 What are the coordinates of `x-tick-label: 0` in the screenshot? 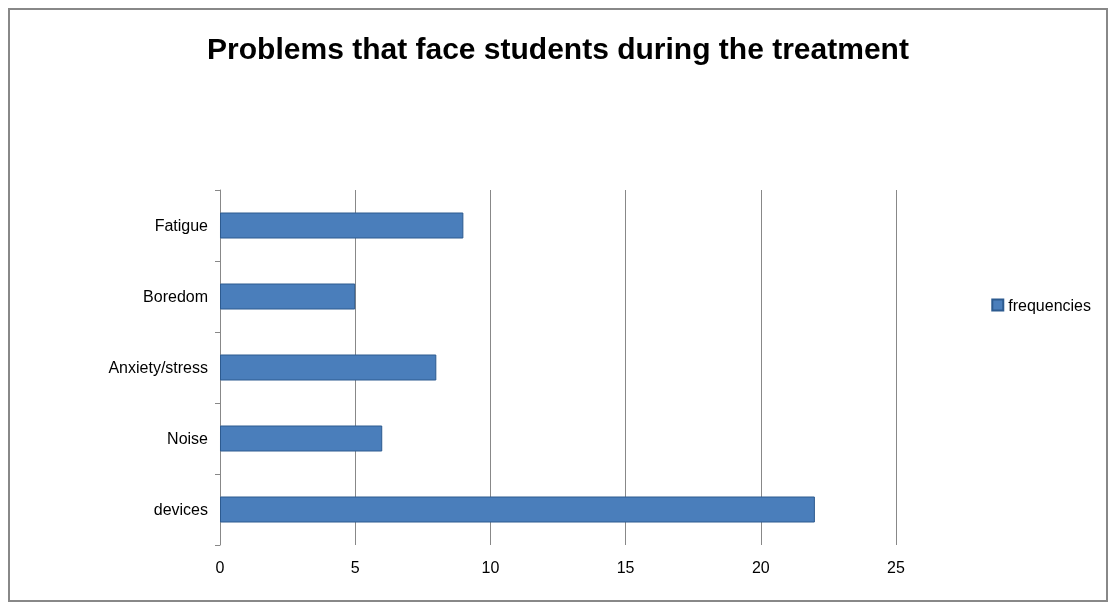 It's located at (220, 567).